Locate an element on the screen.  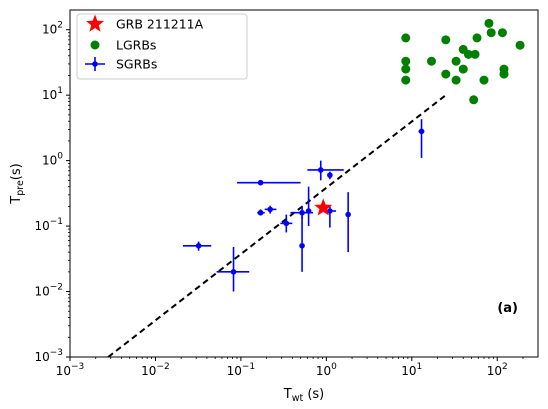
y-axis-label: Tpre(s) is located at coordinates (17, 183).